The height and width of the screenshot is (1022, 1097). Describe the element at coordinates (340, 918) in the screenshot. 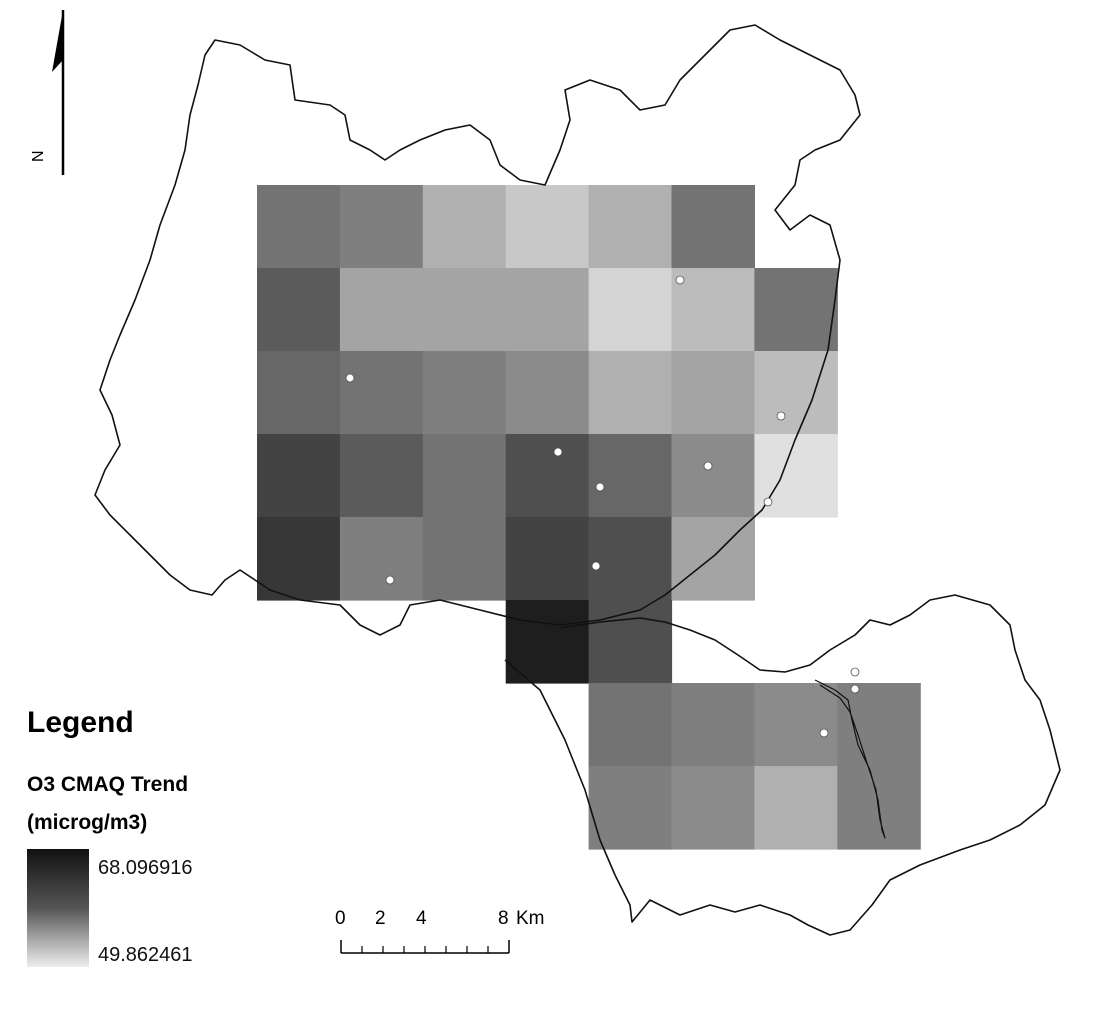

I see `scale-label-0: 0` at that location.